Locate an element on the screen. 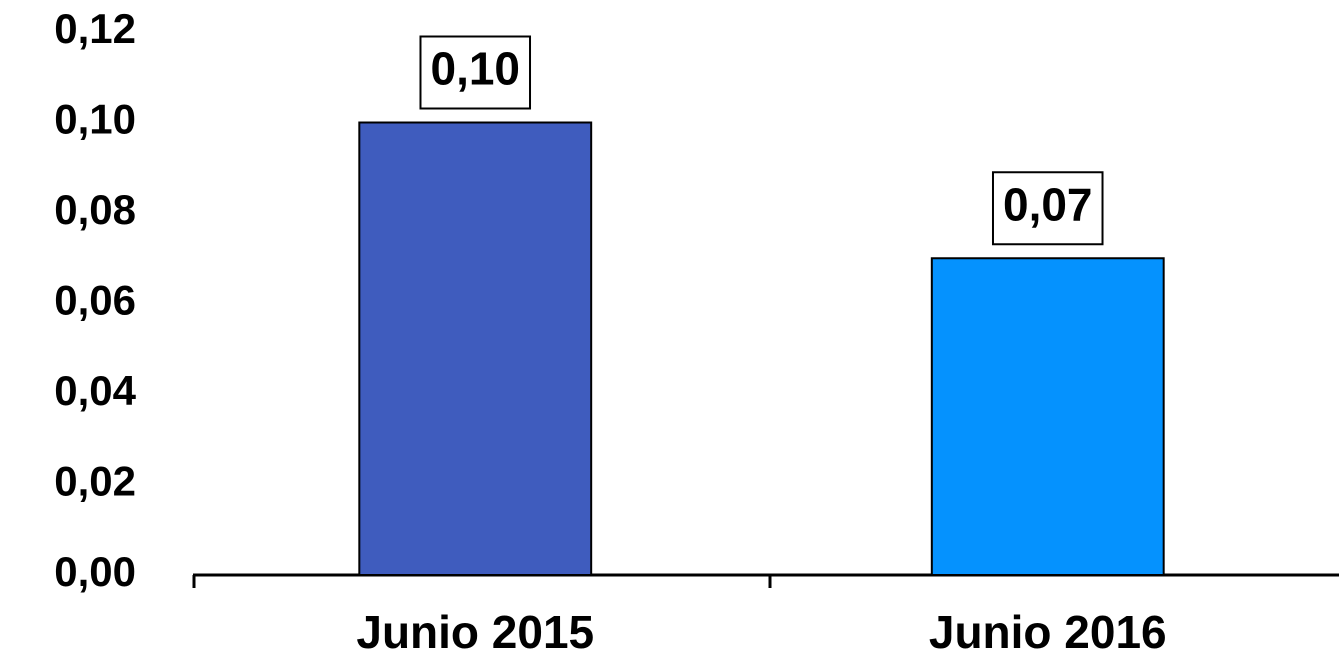 The image size is (1339, 659). y-tick-label: 0,04 is located at coordinates (95, 390).